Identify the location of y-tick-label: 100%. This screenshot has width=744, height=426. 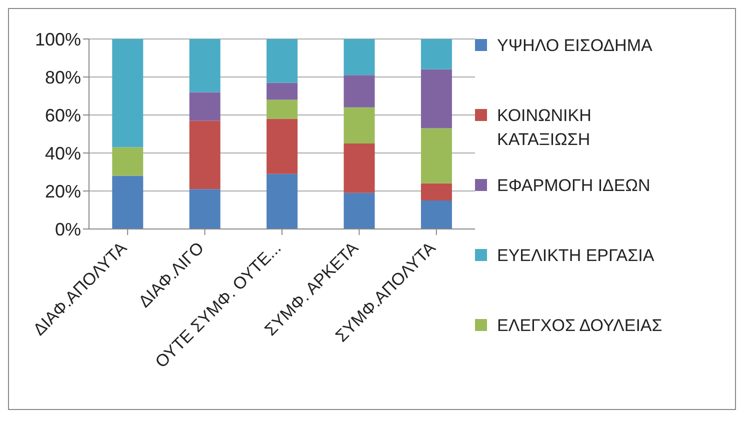
(57, 39).